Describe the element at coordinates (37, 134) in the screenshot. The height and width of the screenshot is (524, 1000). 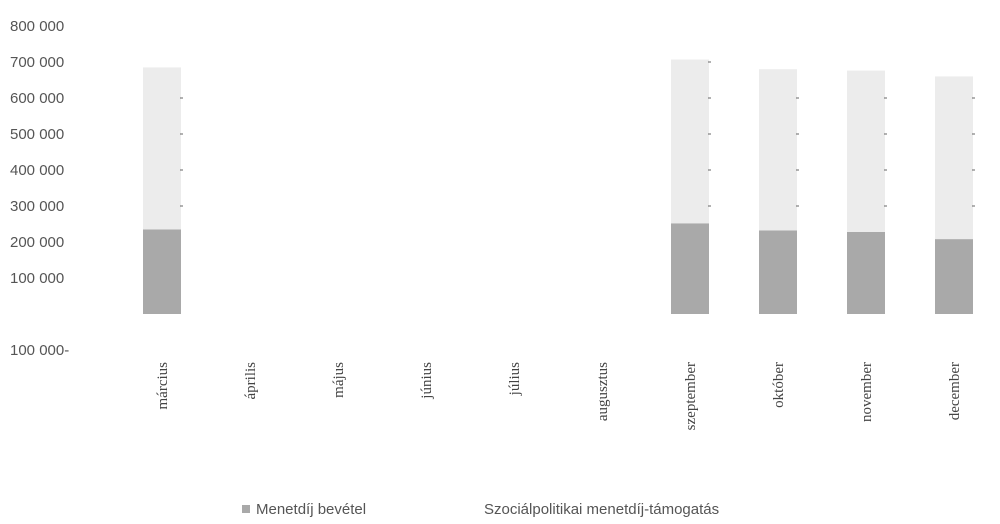
I see `y-tick-label: 500 000` at that location.